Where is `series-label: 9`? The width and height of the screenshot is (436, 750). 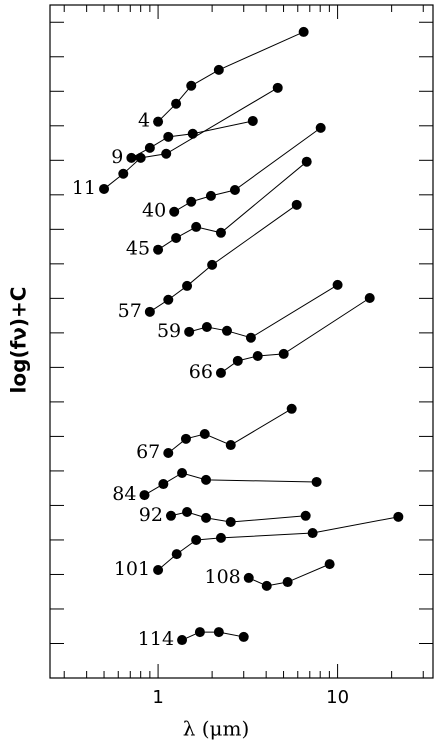 series-label: 9 is located at coordinates (117, 157).